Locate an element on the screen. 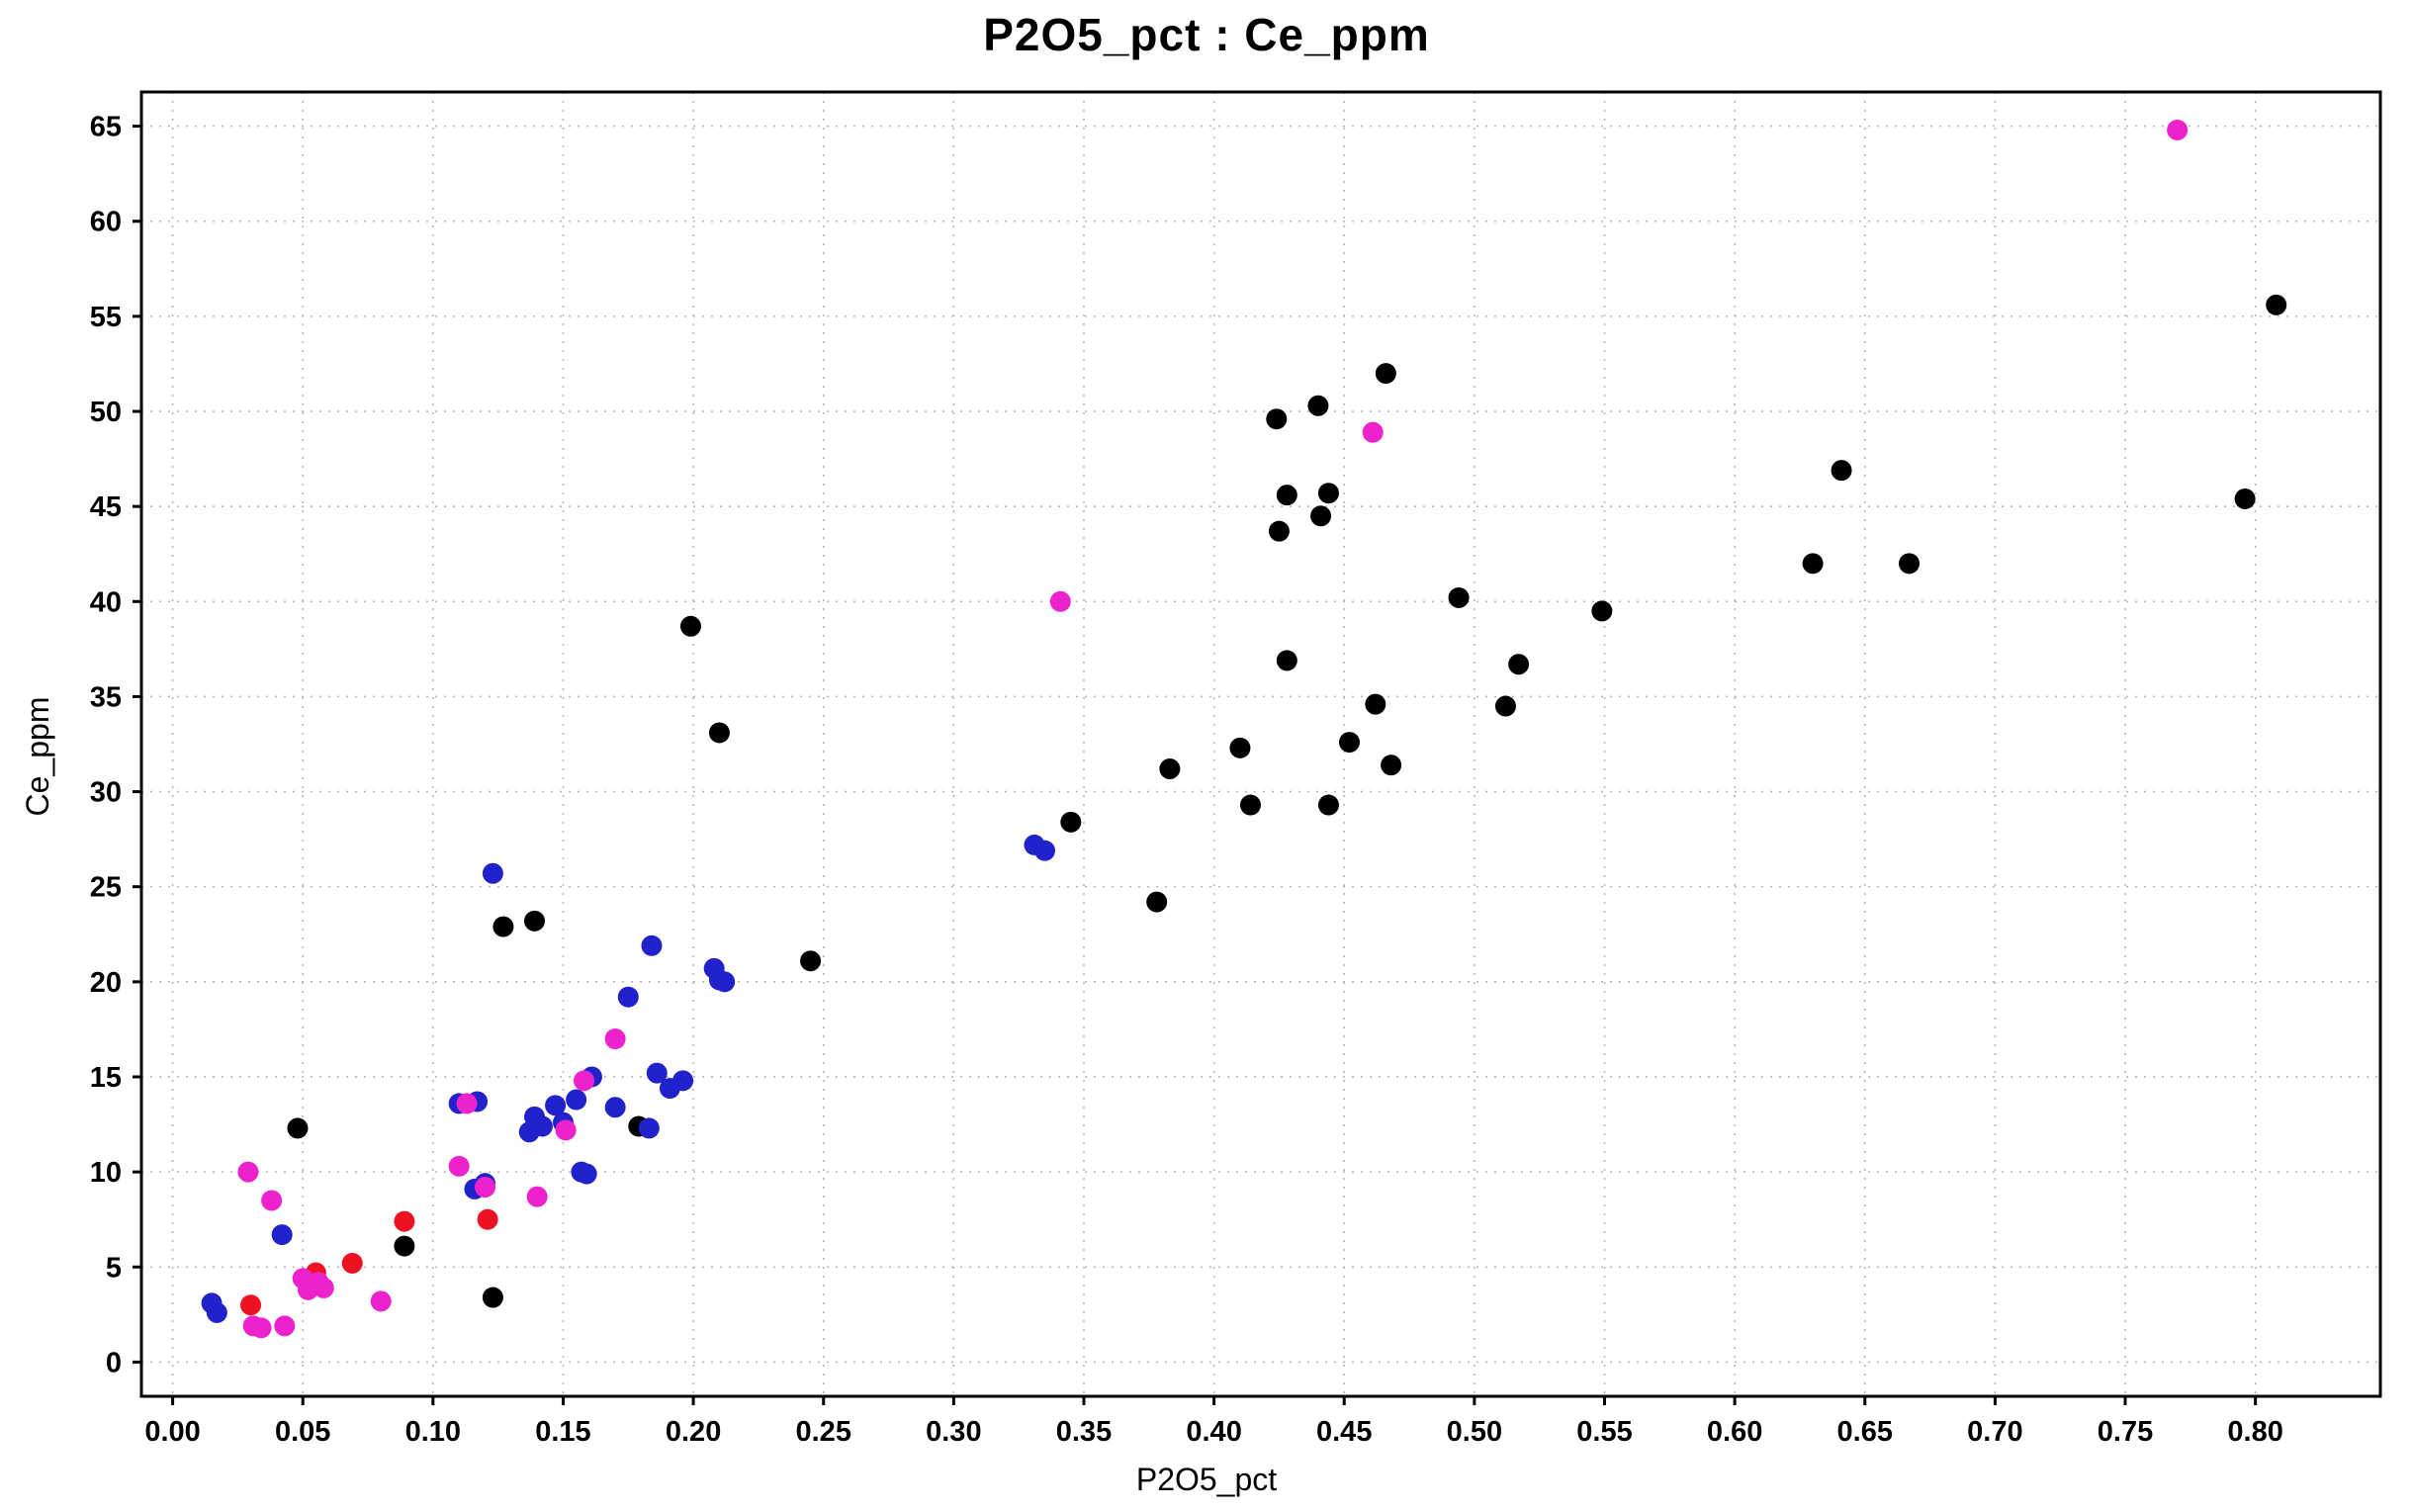  x-tick-label: 0.15 is located at coordinates (562, 1432).